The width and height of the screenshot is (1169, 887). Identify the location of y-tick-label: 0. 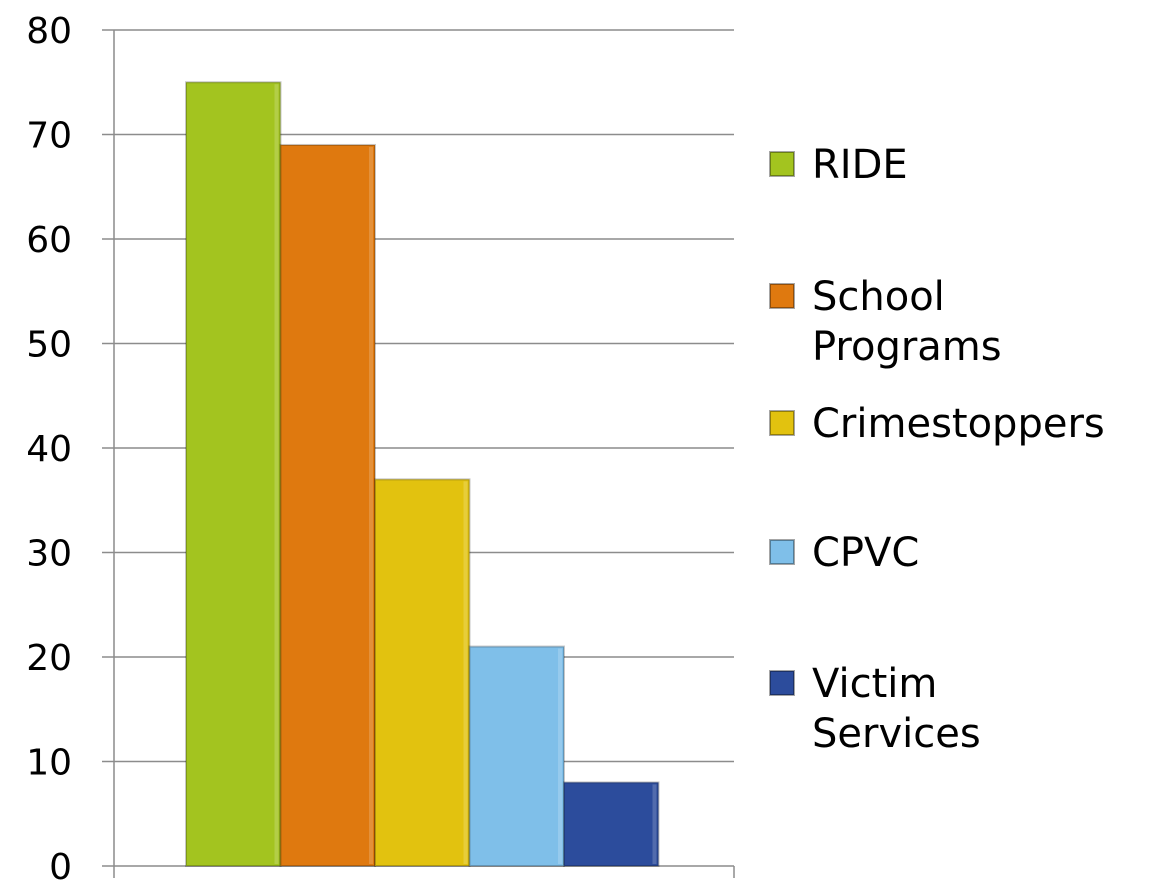
(60, 865).